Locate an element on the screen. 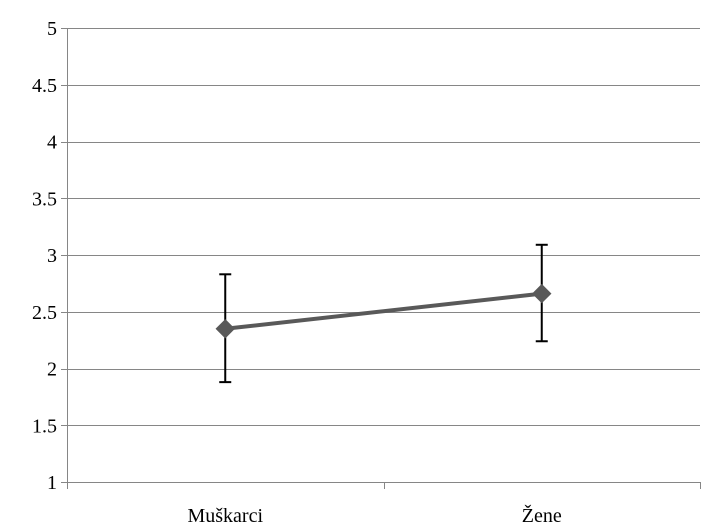  x-tick-label: Muškarci is located at coordinates (225, 514).